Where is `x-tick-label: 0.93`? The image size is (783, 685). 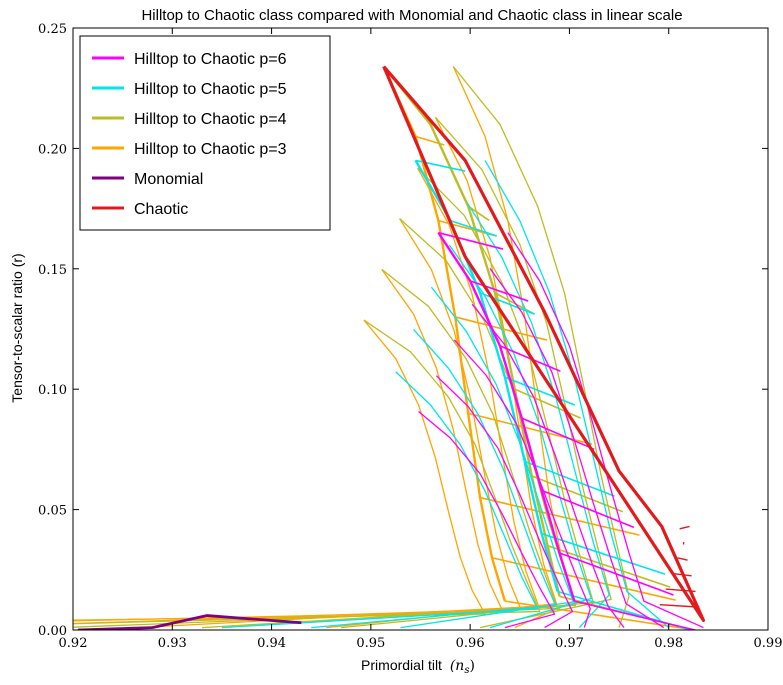
x-tick-label: 0.93 is located at coordinates (172, 643).